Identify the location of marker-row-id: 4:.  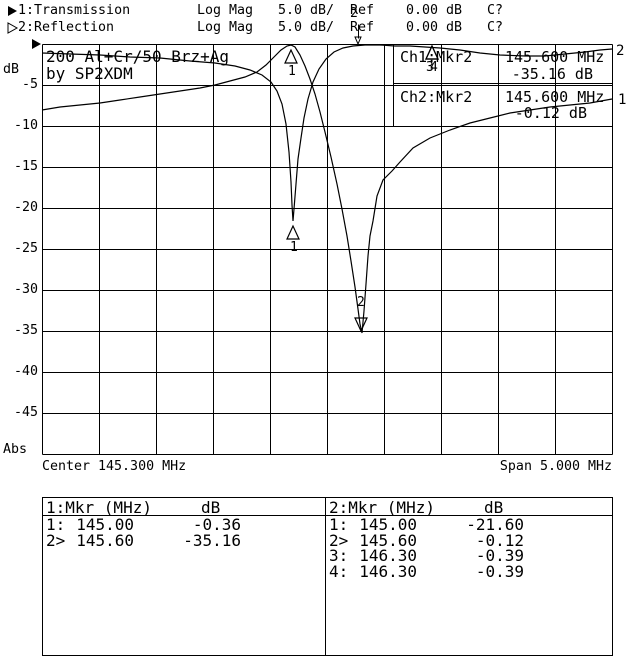
(339, 571).